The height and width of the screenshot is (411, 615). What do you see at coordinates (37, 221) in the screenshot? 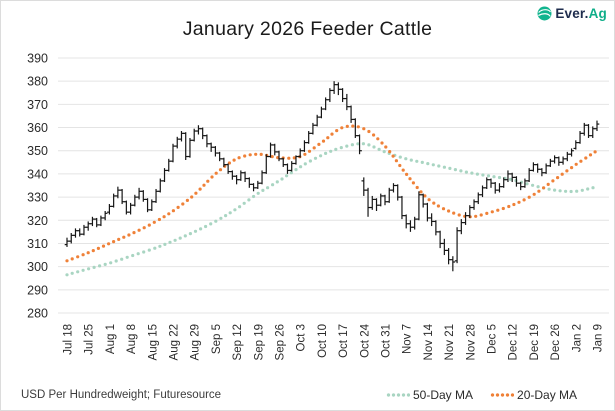
I see `y-axis-tick-label: 320` at bounding box center [37, 221].